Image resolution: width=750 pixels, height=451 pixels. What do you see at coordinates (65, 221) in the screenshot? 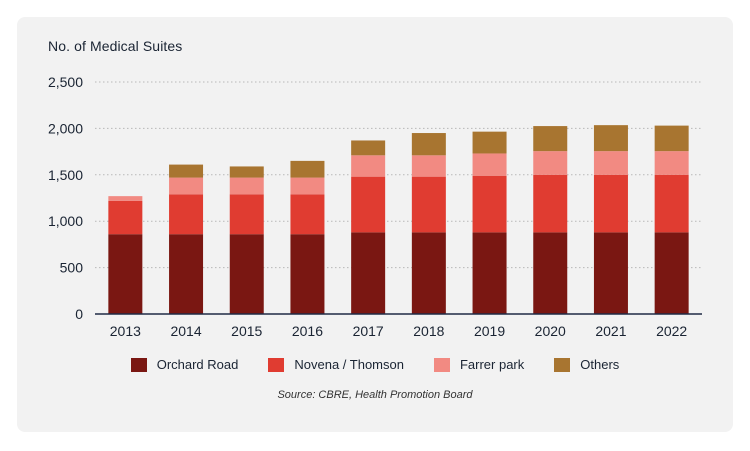
I see `y-tick-label: 1,000` at bounding box center [65, 221].